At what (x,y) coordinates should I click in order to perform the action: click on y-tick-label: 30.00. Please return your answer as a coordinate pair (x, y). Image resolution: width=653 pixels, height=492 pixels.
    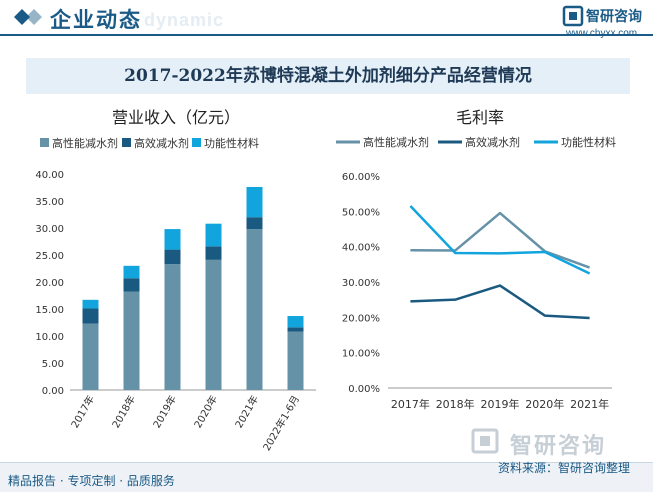
    Looking at the image, I should click on (49, 229).